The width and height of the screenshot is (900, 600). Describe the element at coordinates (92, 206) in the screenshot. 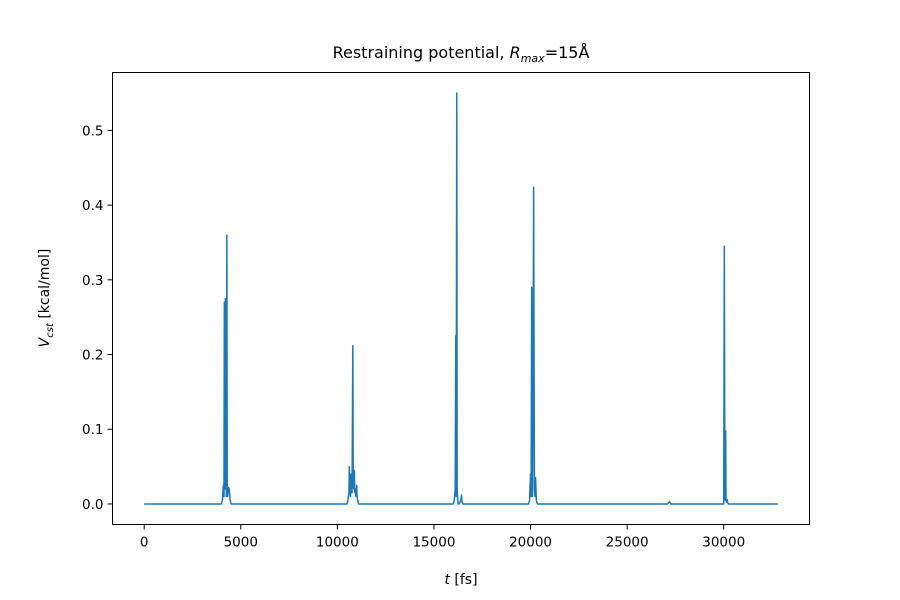

I see `y-tick-label: 0.4` at that location.